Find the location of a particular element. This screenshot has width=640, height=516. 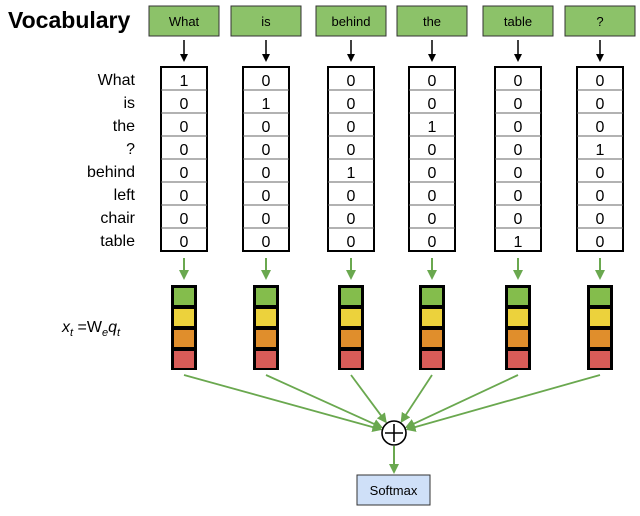

eq-x-sub: t is located at coordinates (72, 333).